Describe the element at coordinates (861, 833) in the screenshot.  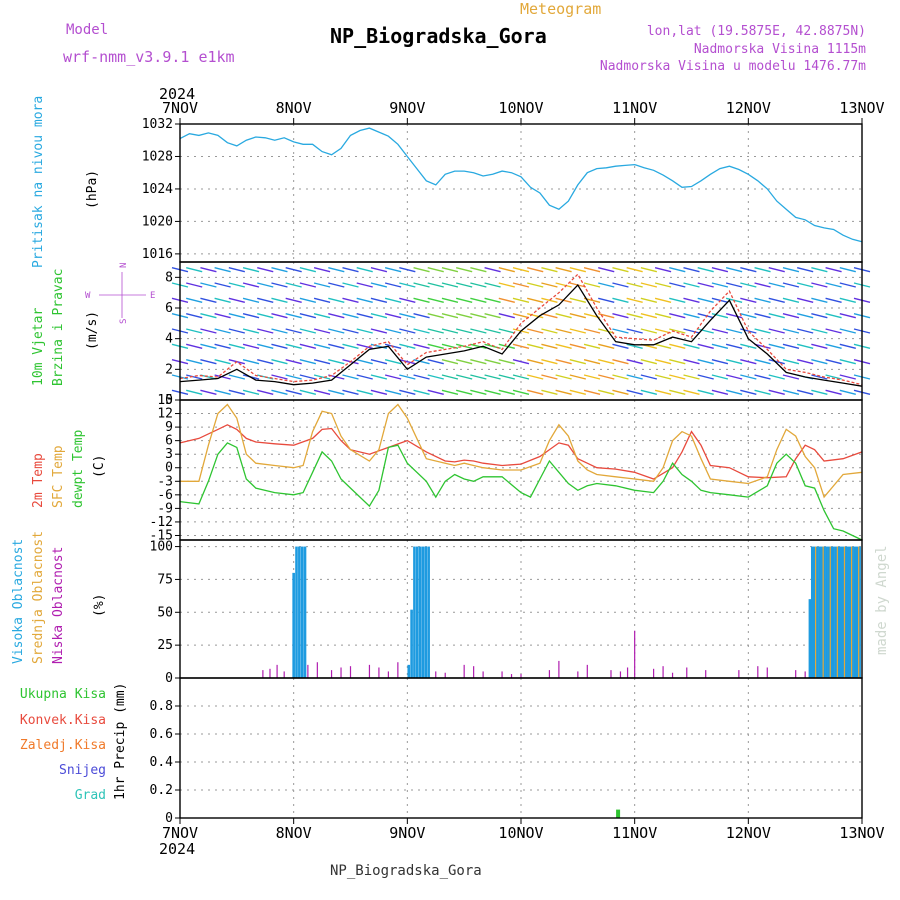
I see `xtick-label-bottom: 13NOV` at that location.